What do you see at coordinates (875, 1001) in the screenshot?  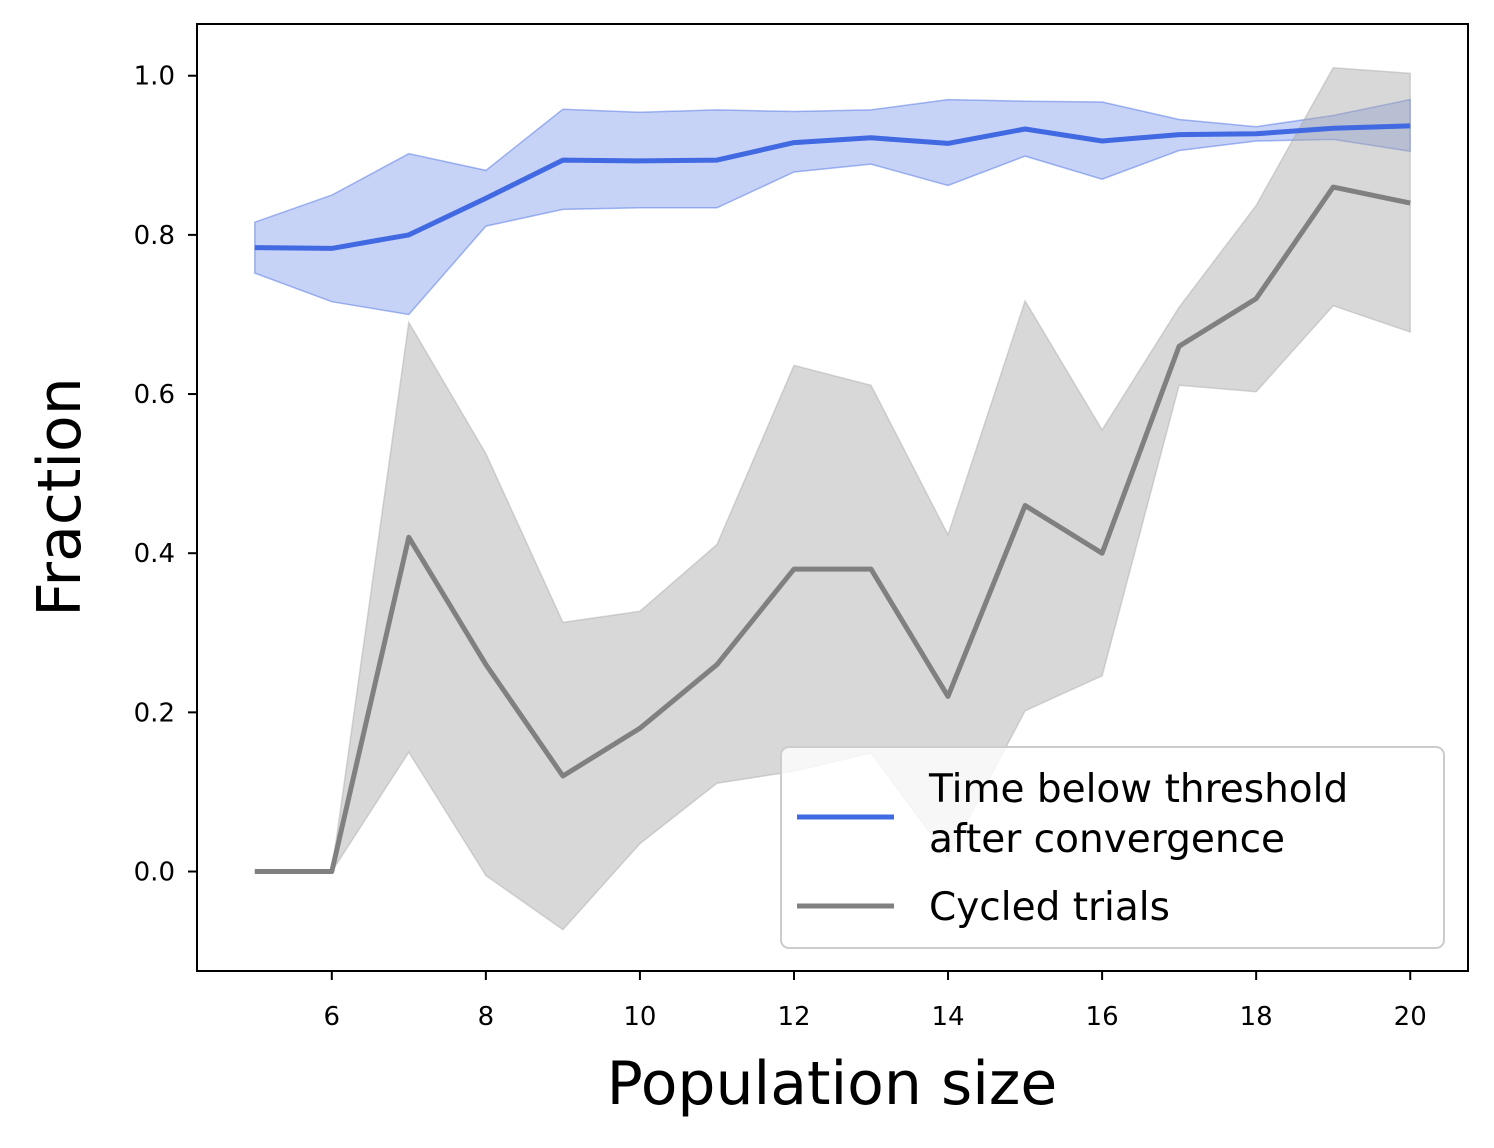 I see `x-axis-ticks: 6 8 10 12 14 16 18 20` at bounding box center [875, 1001].